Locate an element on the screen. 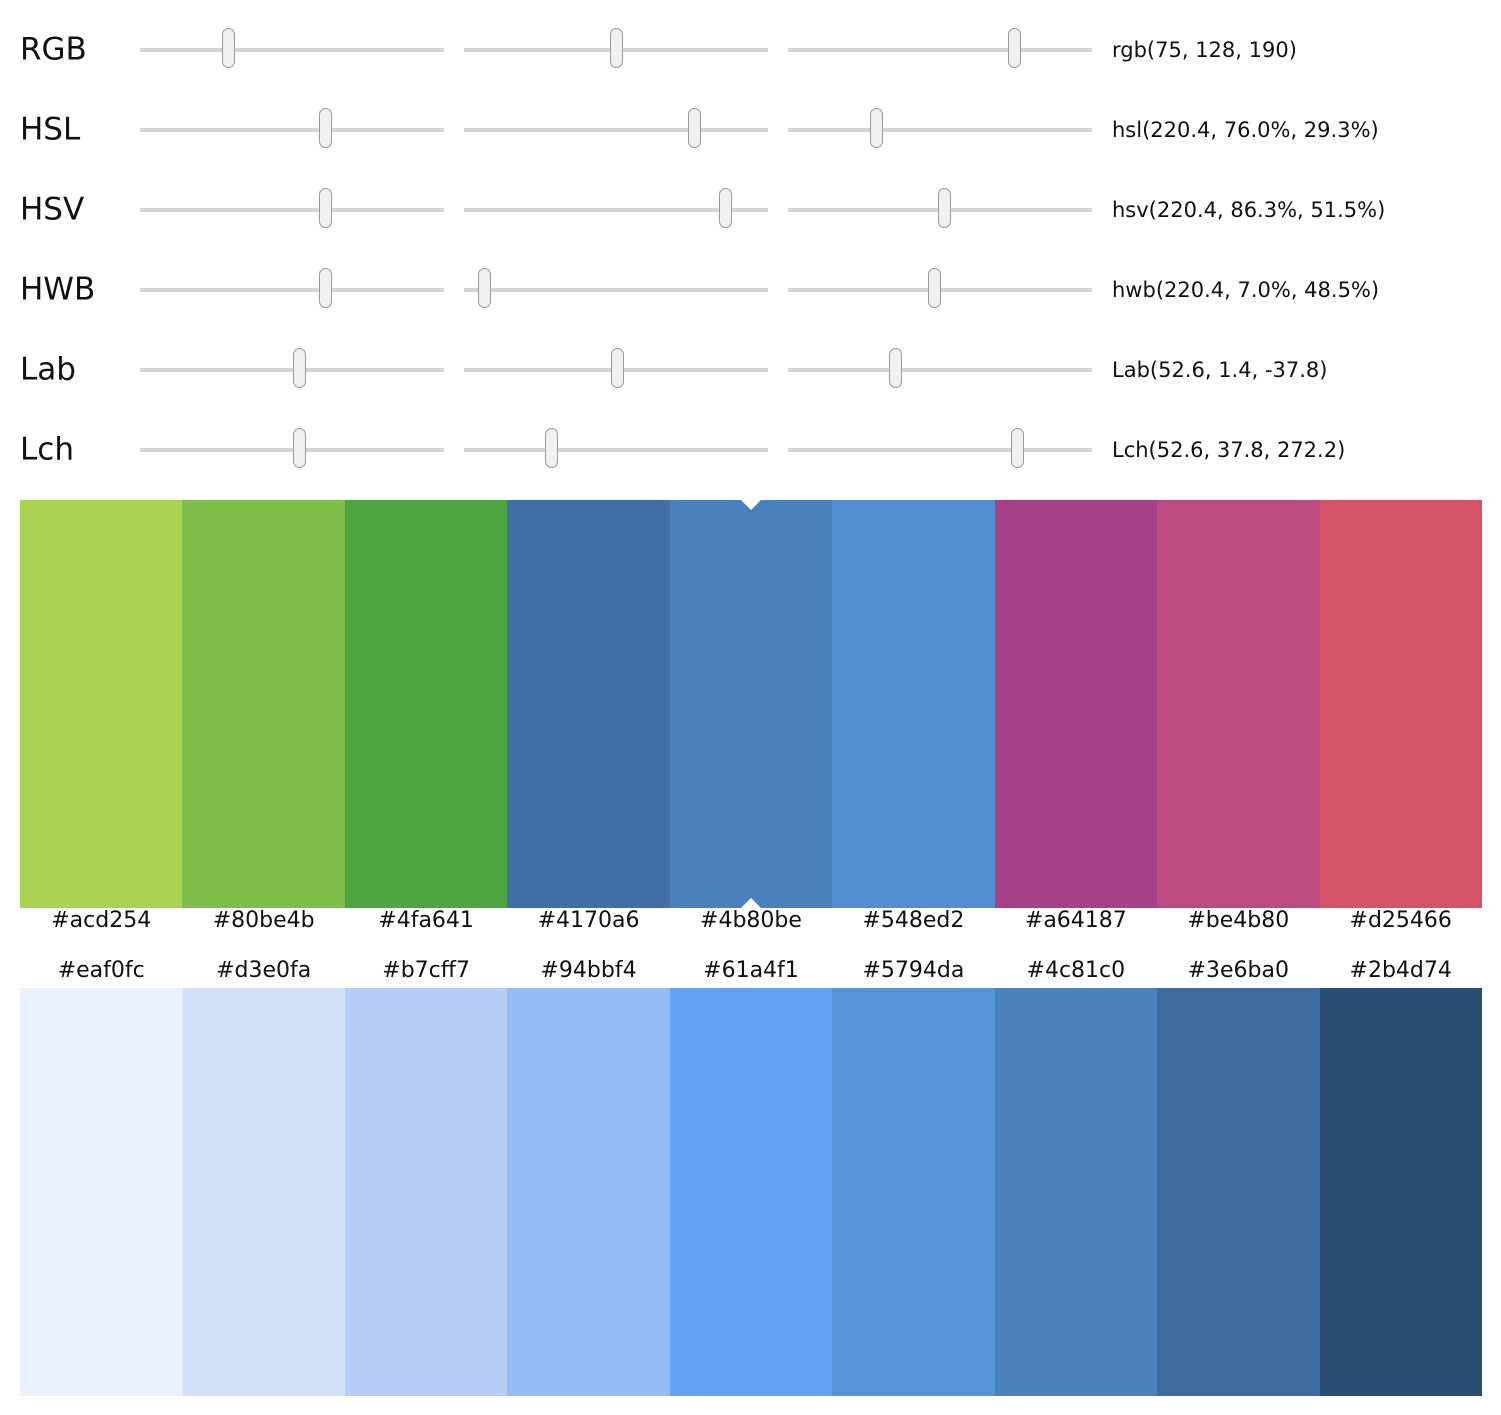 This screenshot has width=1501, height=1415. color-readout: Lab(52.6, 1.4, -37.8) is located at coordinates (1220, 370).